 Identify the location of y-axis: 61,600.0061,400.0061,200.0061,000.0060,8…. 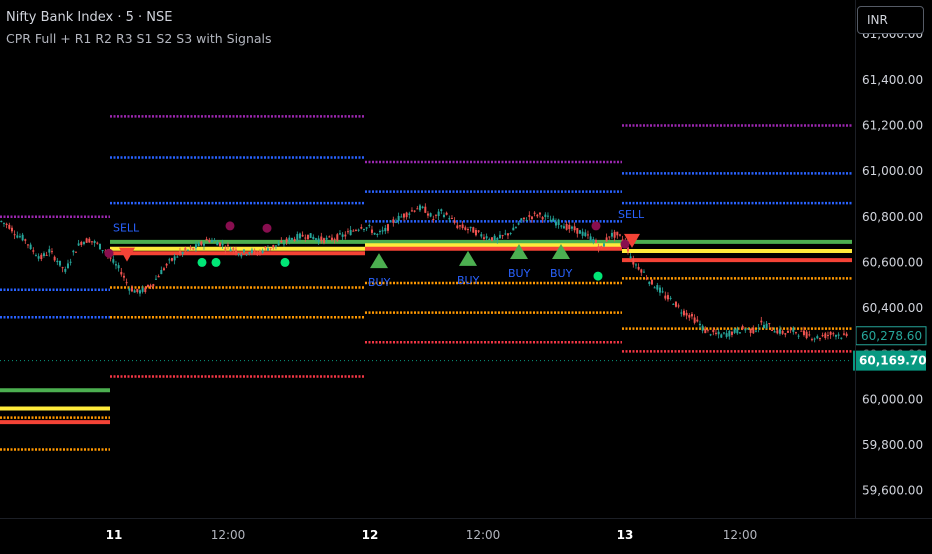
(892, 262).